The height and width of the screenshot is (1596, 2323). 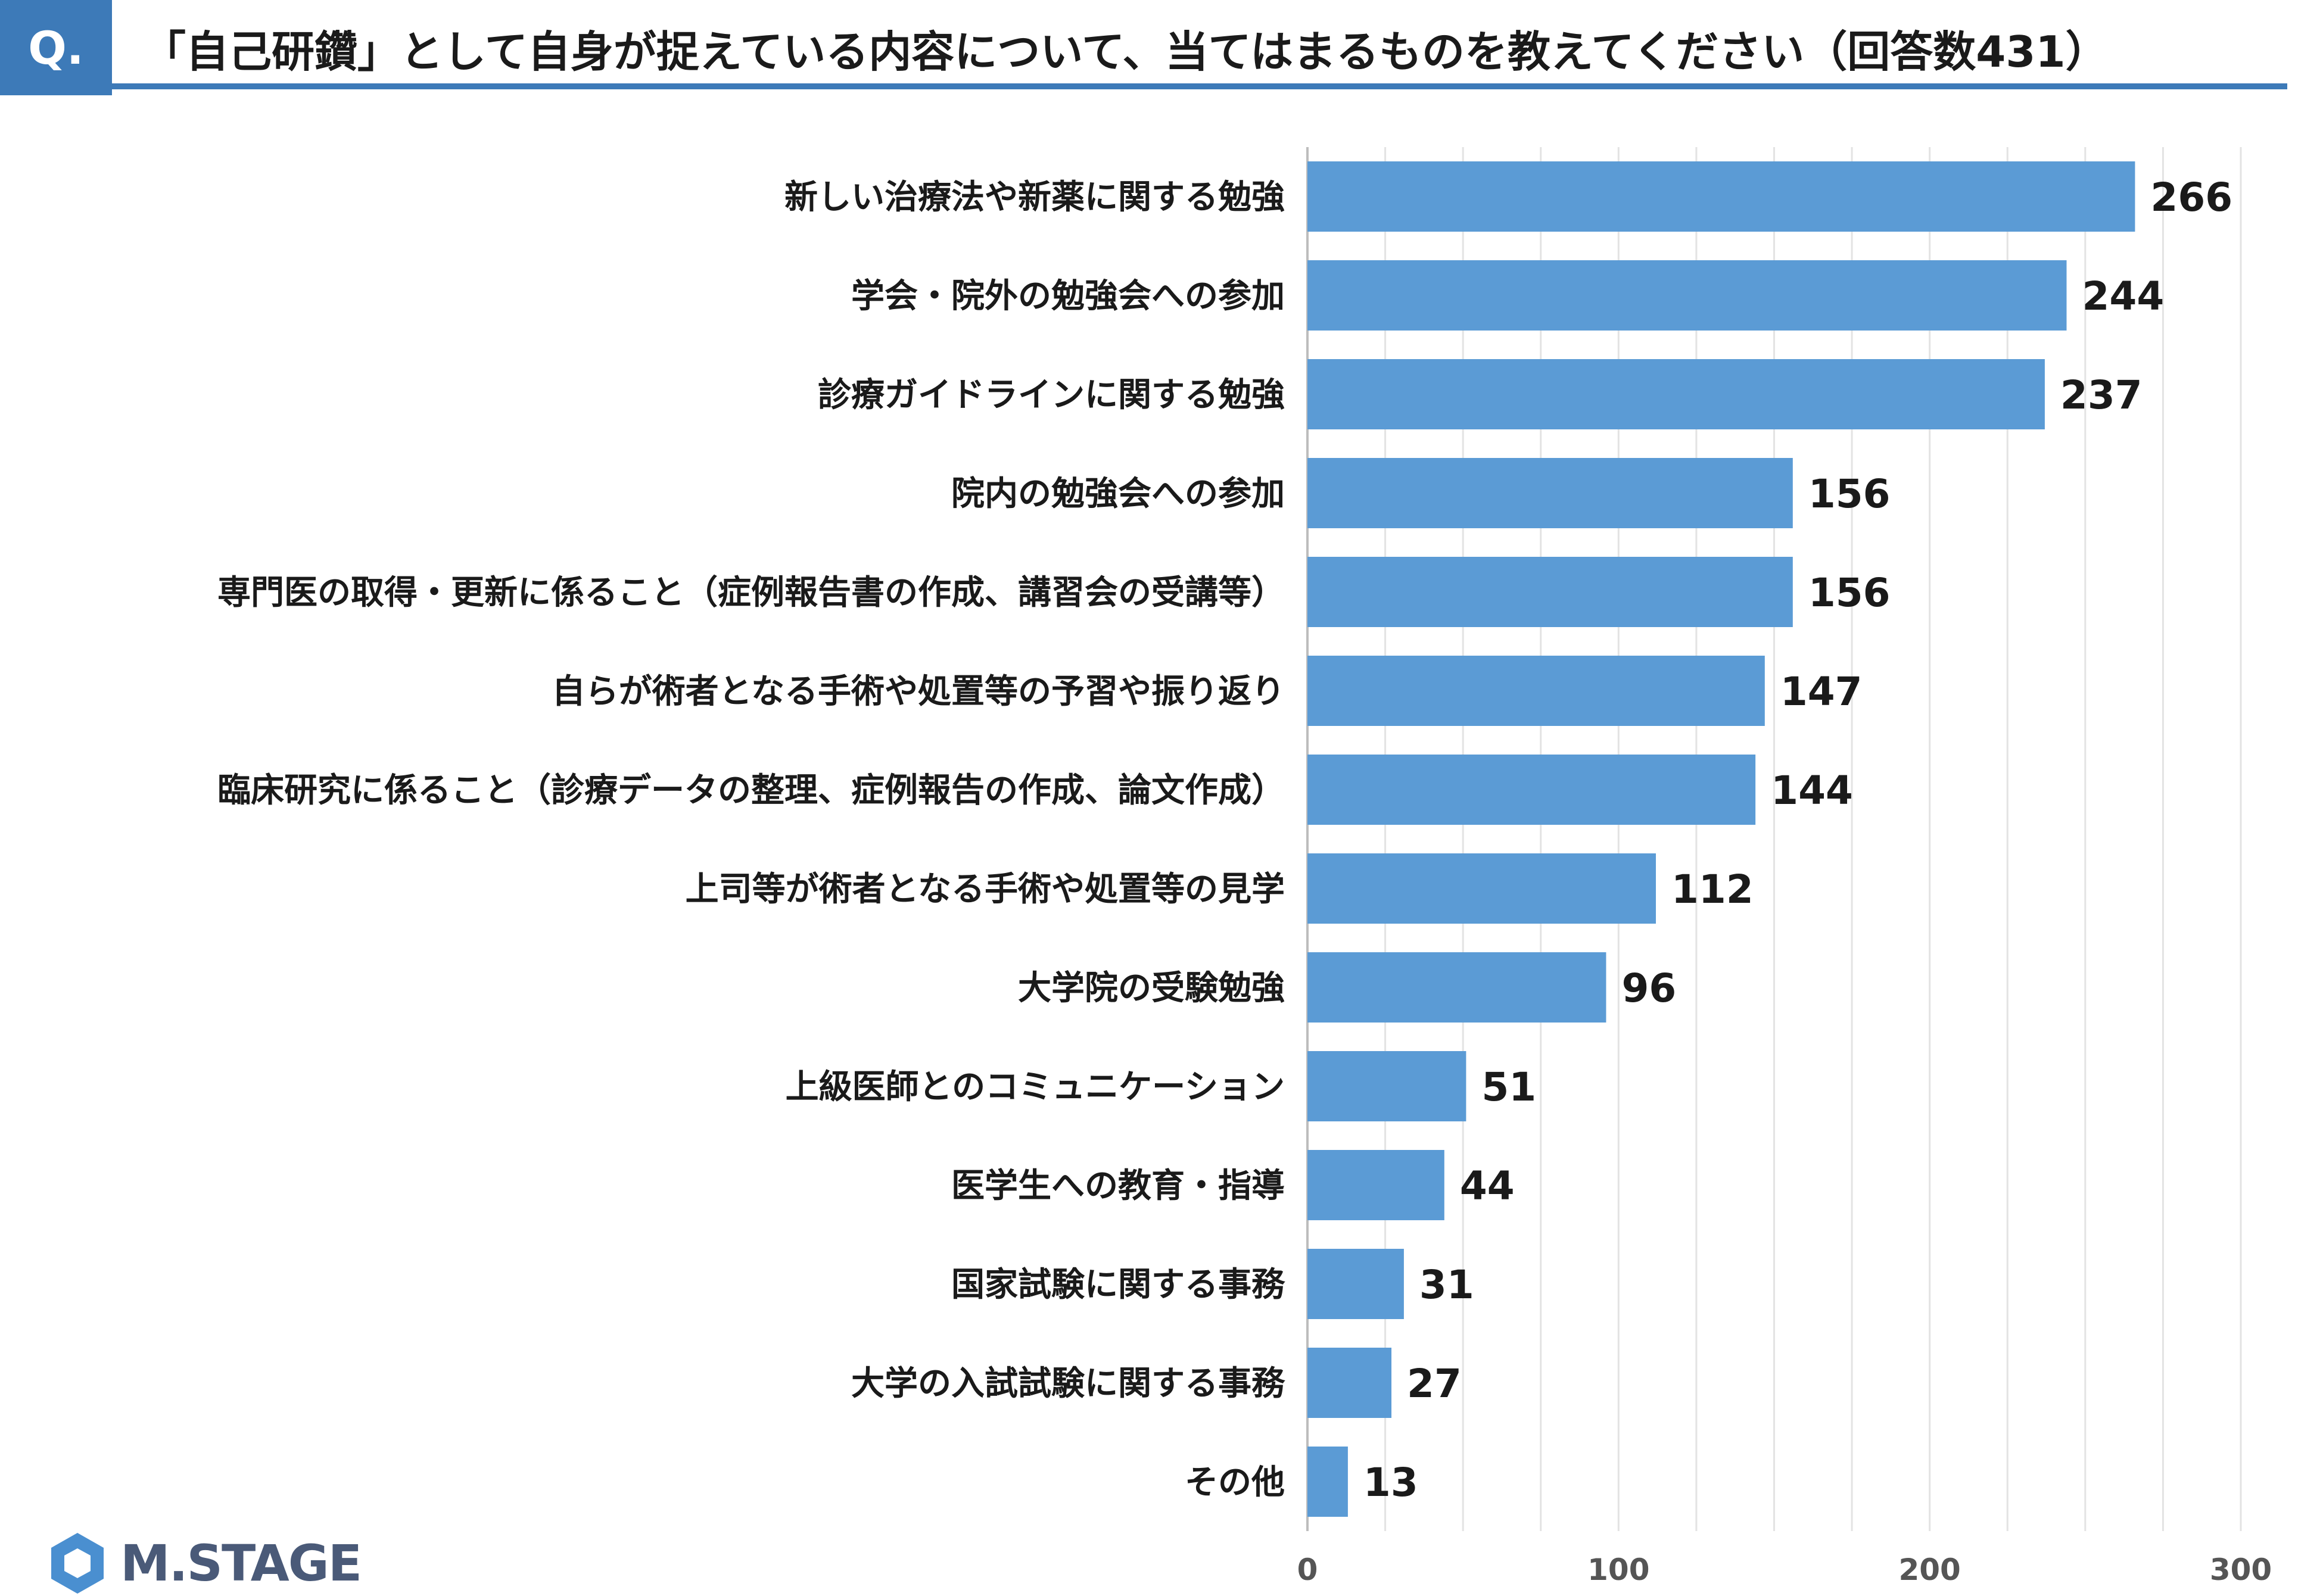 I want to click on category-label: 院内の勉強会への参加, so click(x=1118, y=494).